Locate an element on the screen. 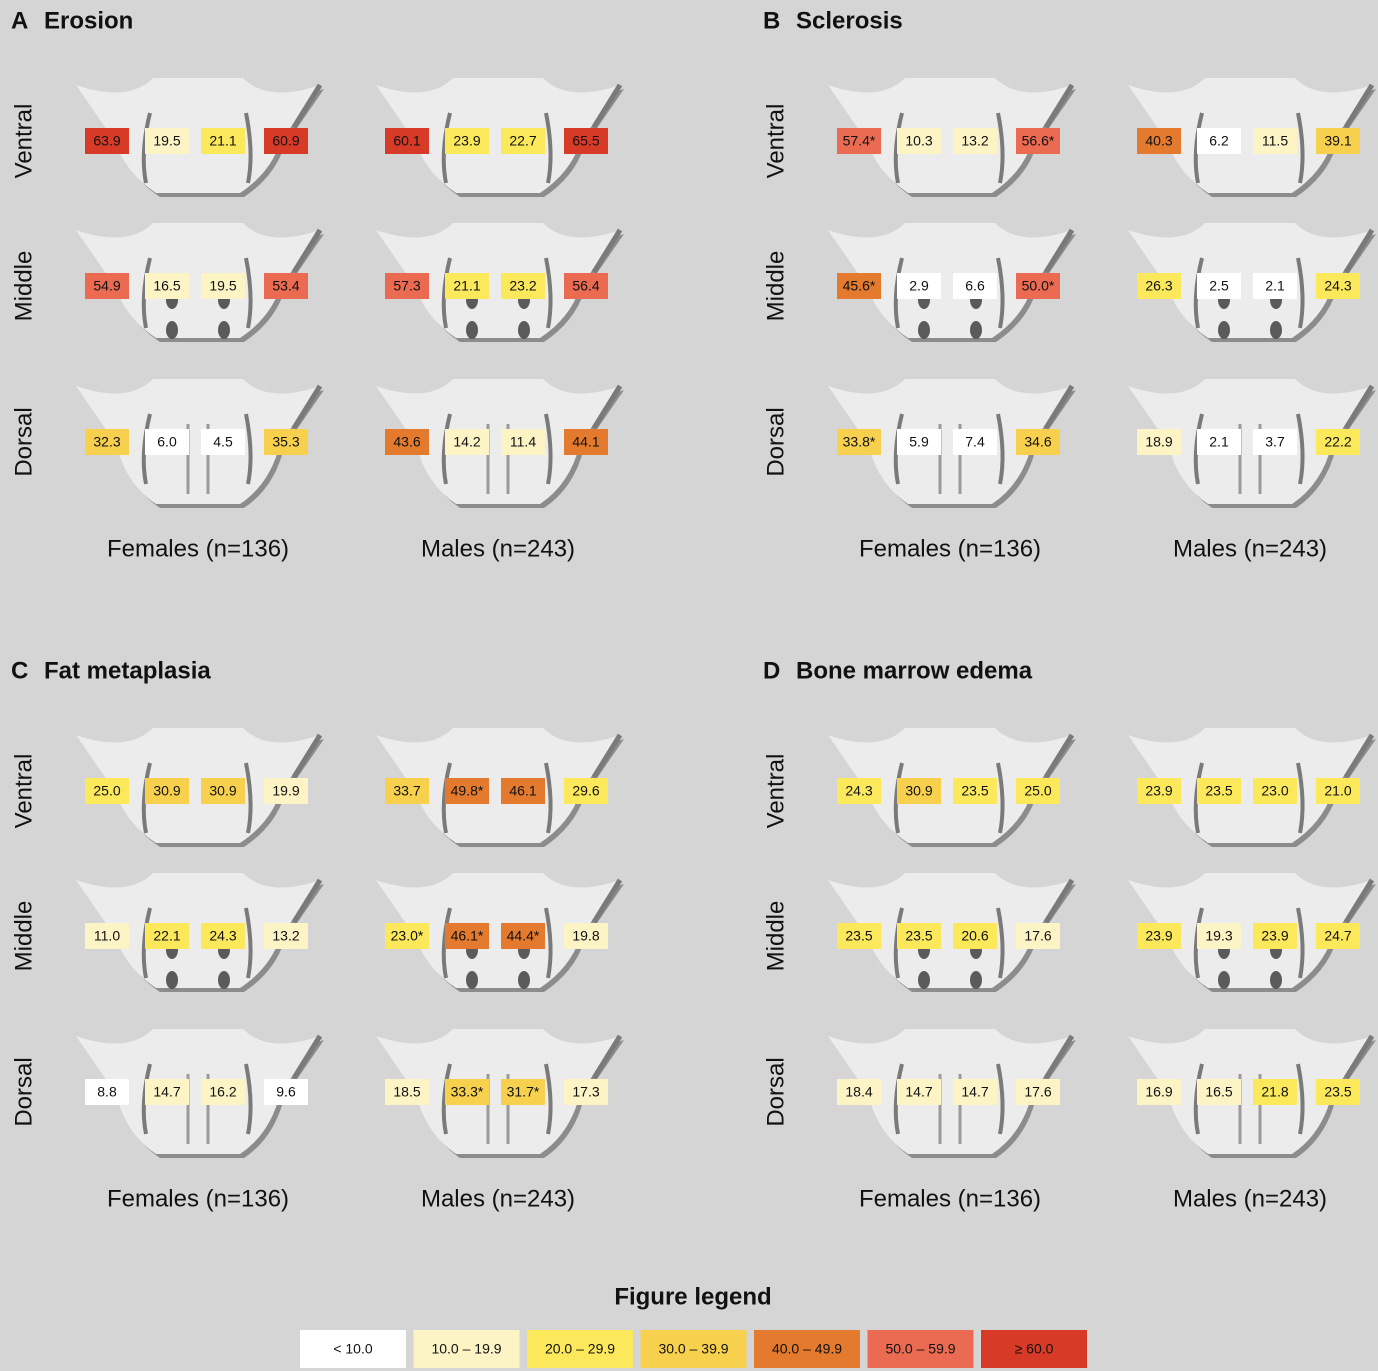  value-label: 34.6 is located at coordinates (1037, 442).